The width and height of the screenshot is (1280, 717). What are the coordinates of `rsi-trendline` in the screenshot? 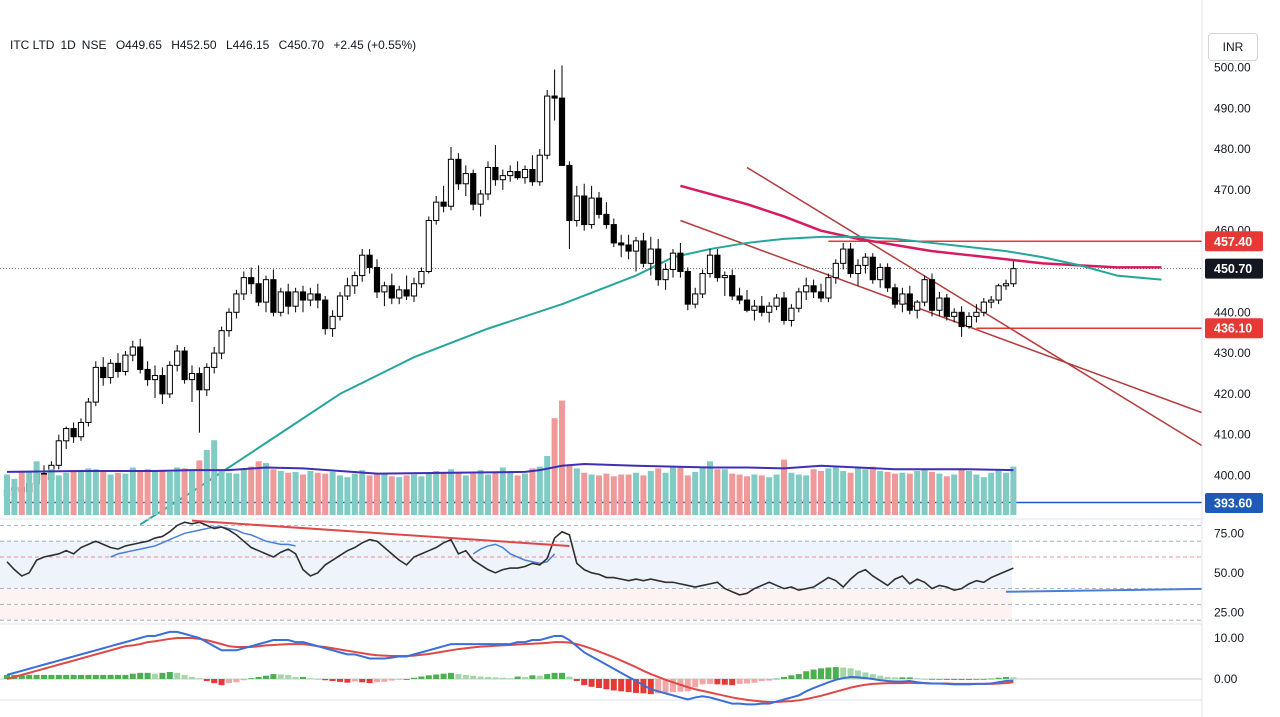 It's located at (380, 533).